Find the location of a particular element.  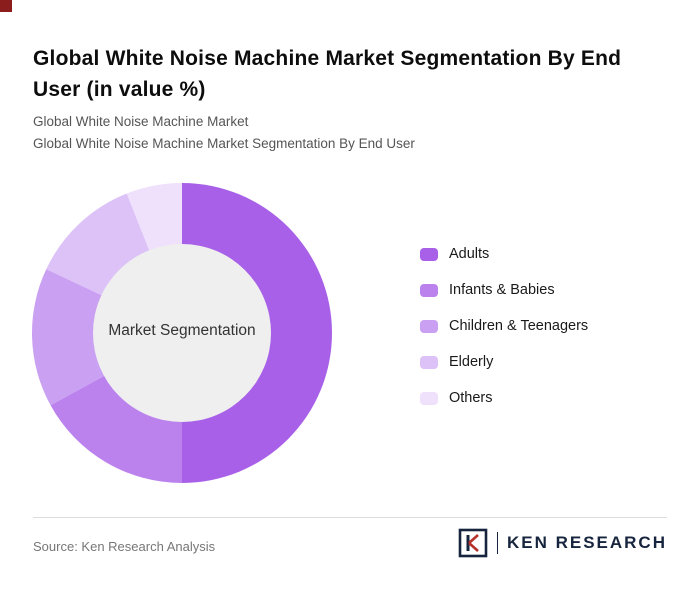

corner-accent-square is located at coordinates (6, 6).